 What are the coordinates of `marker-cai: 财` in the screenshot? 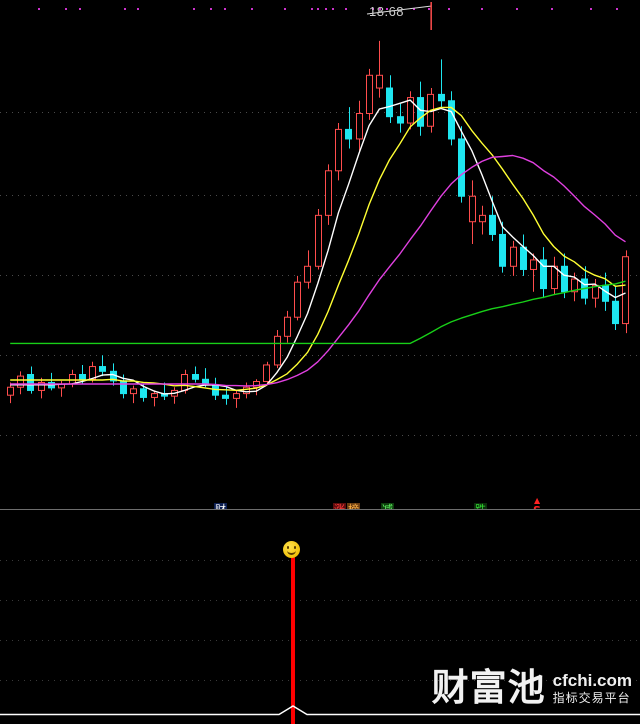 It's located at (220, 506).